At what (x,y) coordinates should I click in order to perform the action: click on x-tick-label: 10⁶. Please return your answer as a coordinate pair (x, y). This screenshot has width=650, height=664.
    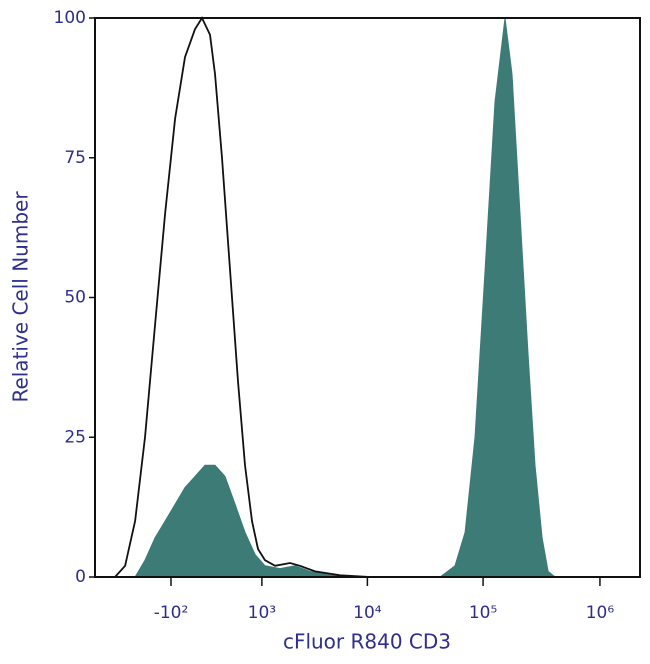
    Looking at the image, I should click on (600, 613).